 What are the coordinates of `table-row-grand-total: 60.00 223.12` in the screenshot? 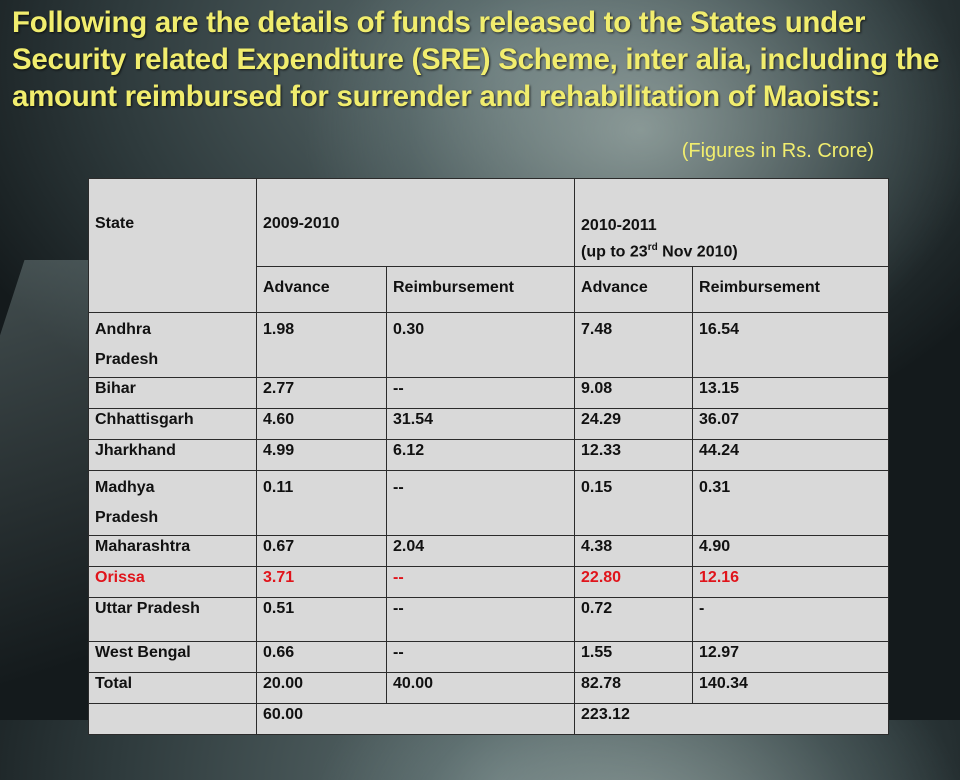 It's located at (489, 719).